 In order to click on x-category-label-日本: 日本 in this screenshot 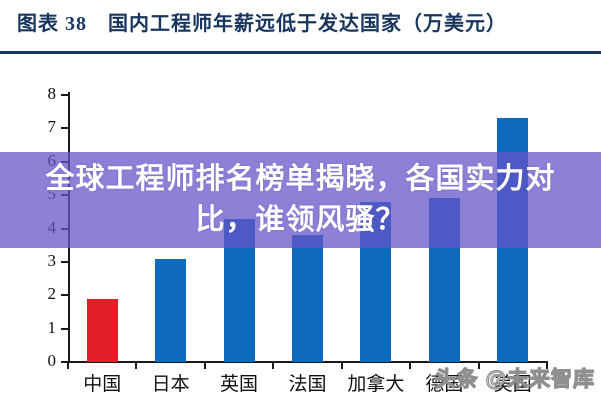, I will do `click(170, 384)`.